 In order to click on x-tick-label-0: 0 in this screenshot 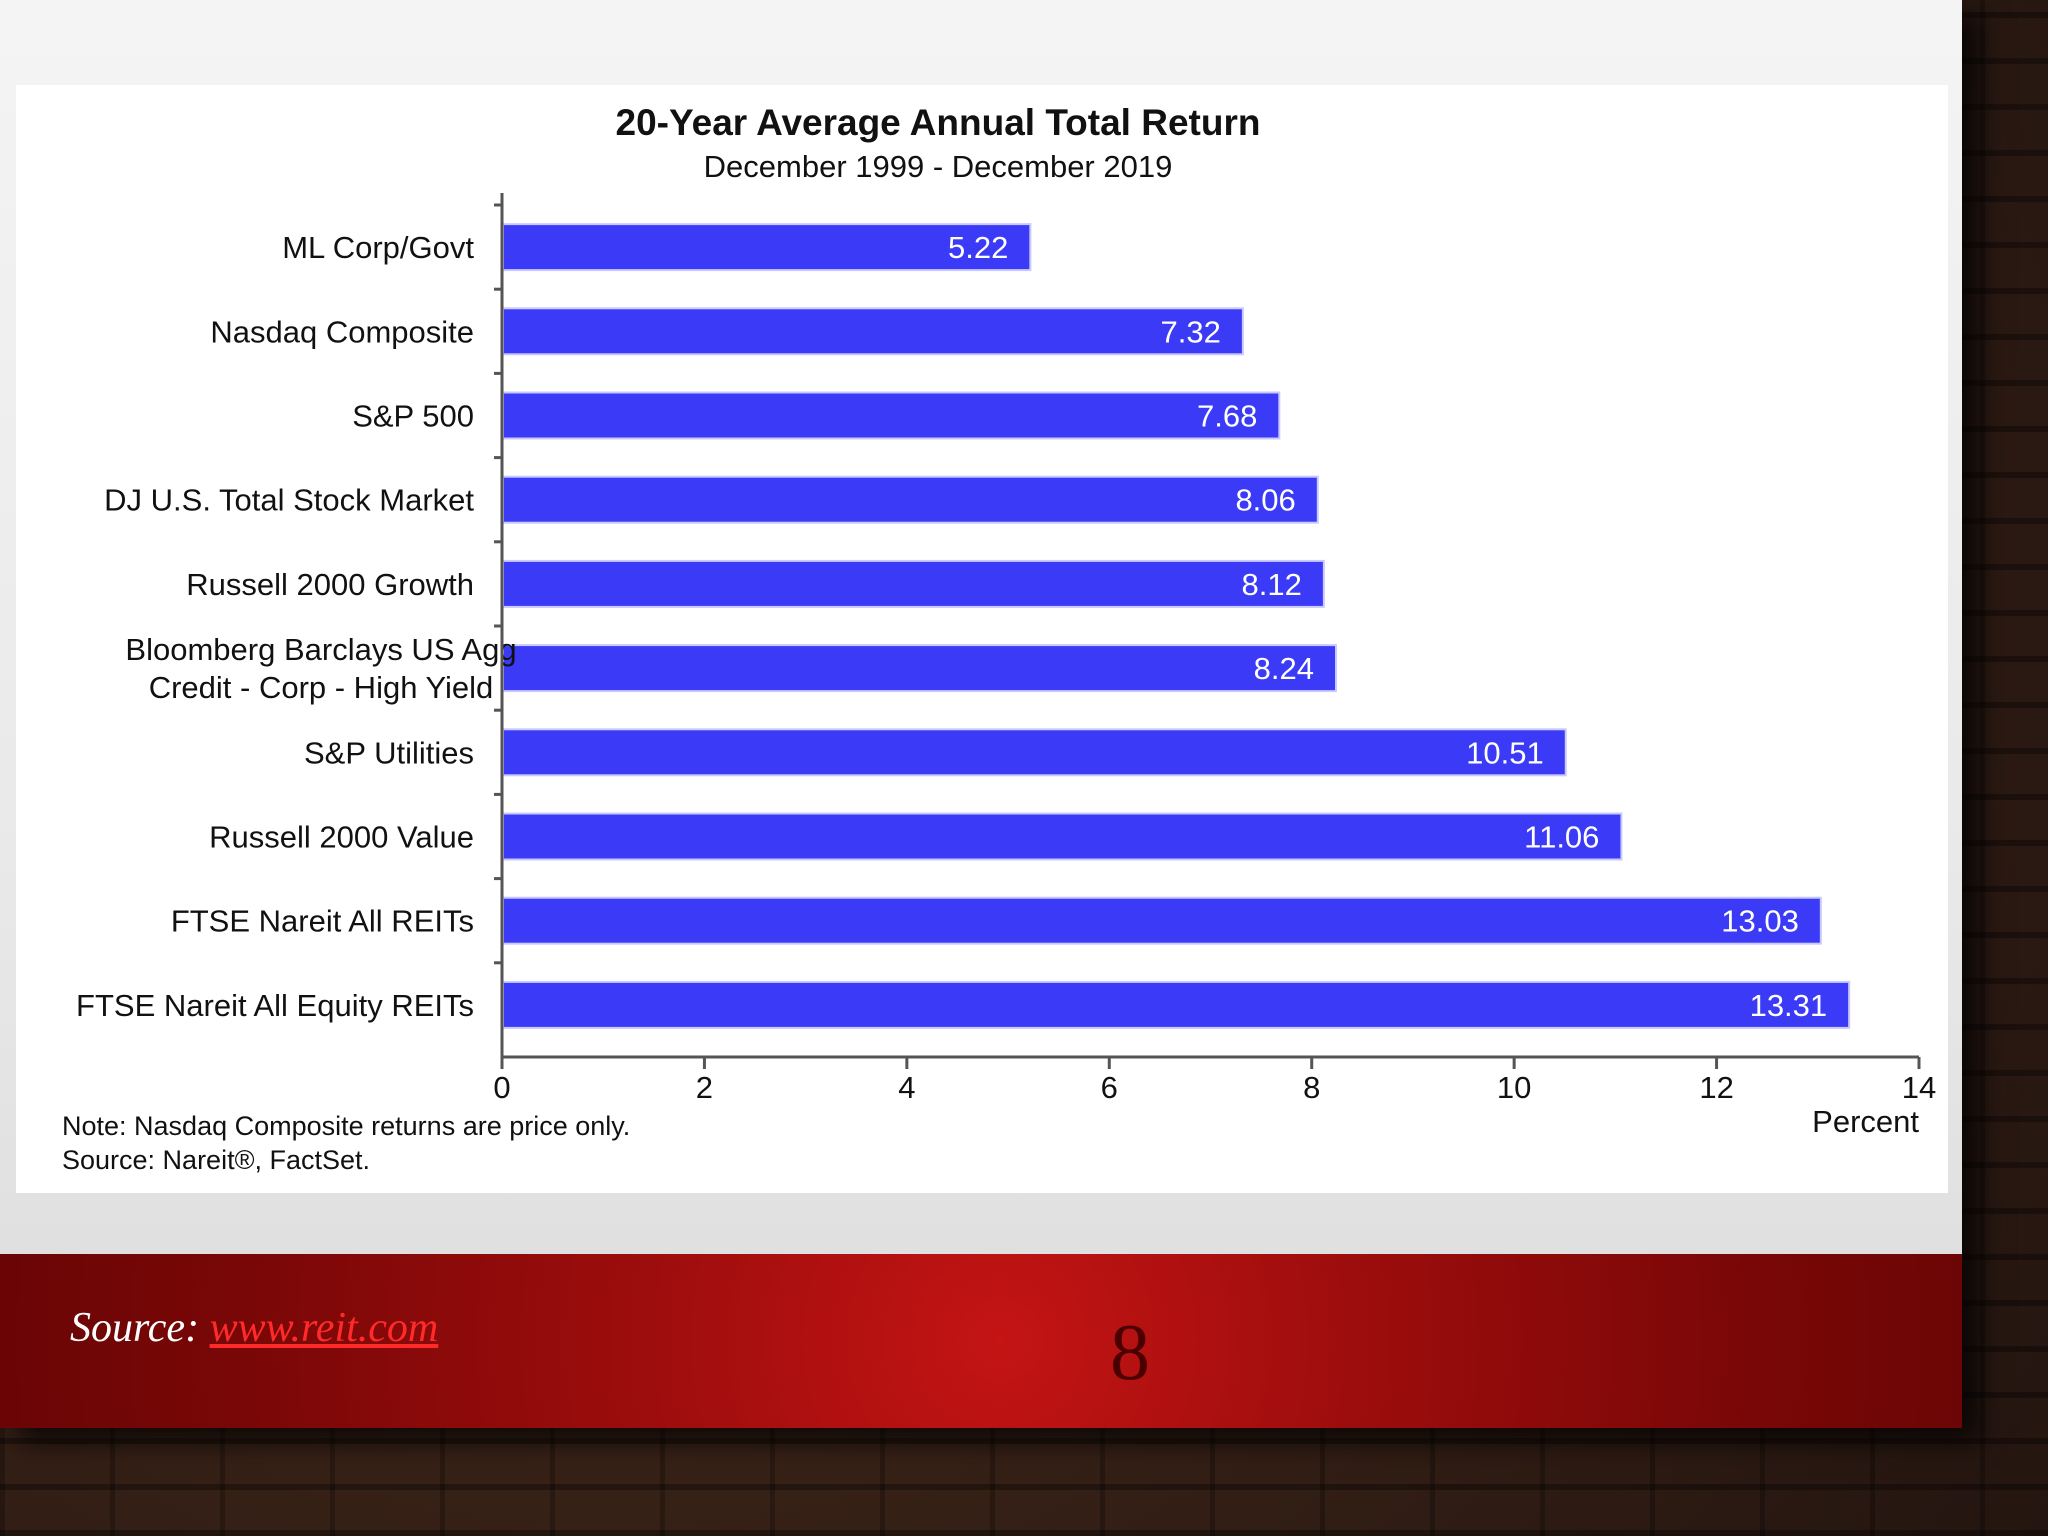, I will do `click(501, 1087)`.